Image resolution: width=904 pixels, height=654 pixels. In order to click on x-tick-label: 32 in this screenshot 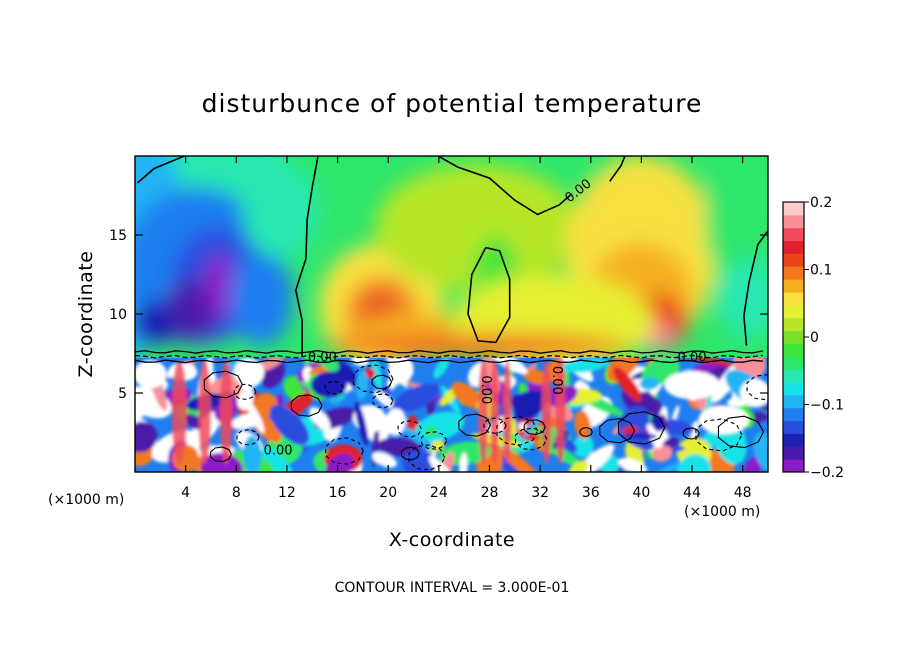, I will do `click(540, 493)`.